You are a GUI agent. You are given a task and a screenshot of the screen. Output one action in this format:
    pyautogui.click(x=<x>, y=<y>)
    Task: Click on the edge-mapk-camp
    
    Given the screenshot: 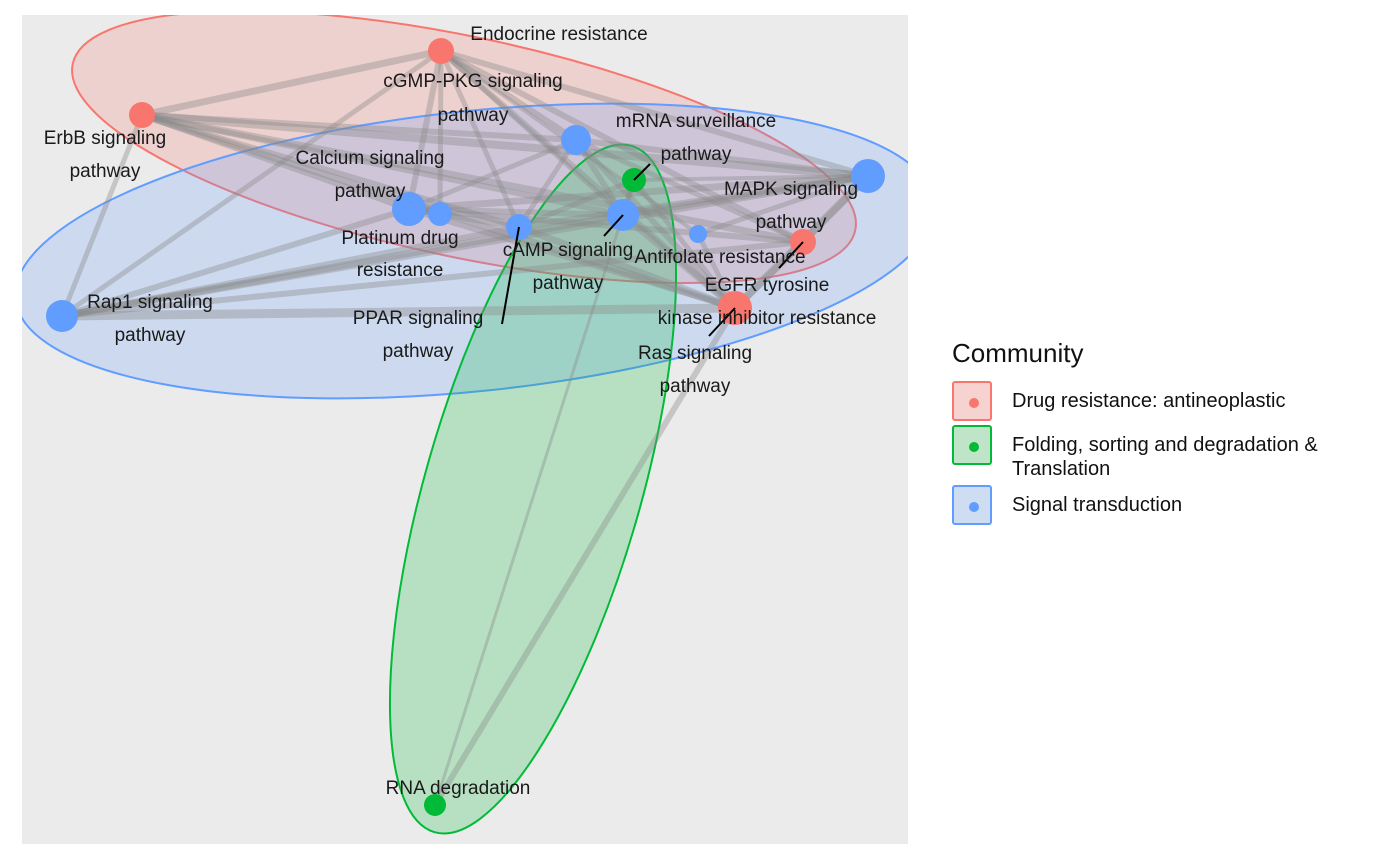 What is the action you would take?
    pyautogui.click(x=693, y=201)
    